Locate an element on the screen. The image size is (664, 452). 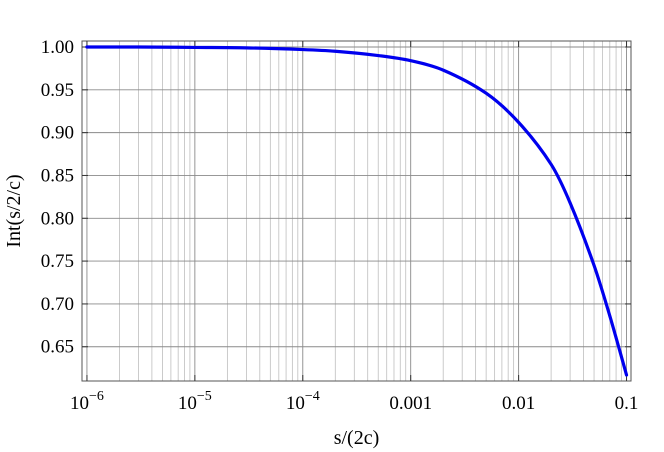
y-tick-label: 0.65 is located at coordinates (57, 347).